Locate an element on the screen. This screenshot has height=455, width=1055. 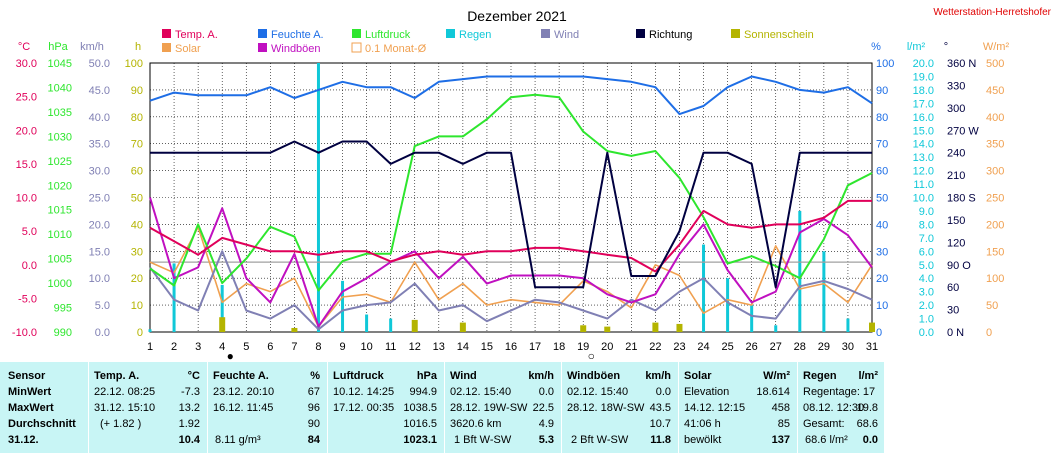
percent-tick: 0 is located at coordinates (879, 333).